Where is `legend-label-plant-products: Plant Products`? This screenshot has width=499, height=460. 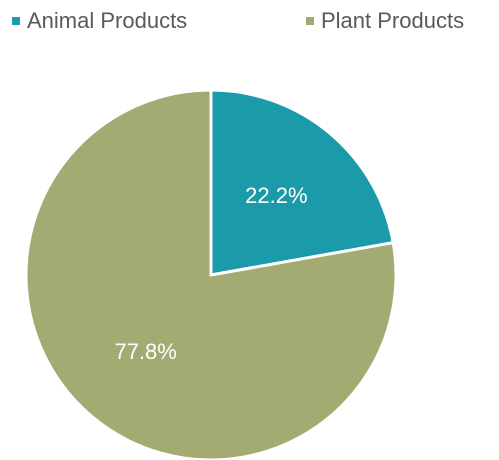 legend-label-plant-products: Plant Products is located at coordinates (393, 20).